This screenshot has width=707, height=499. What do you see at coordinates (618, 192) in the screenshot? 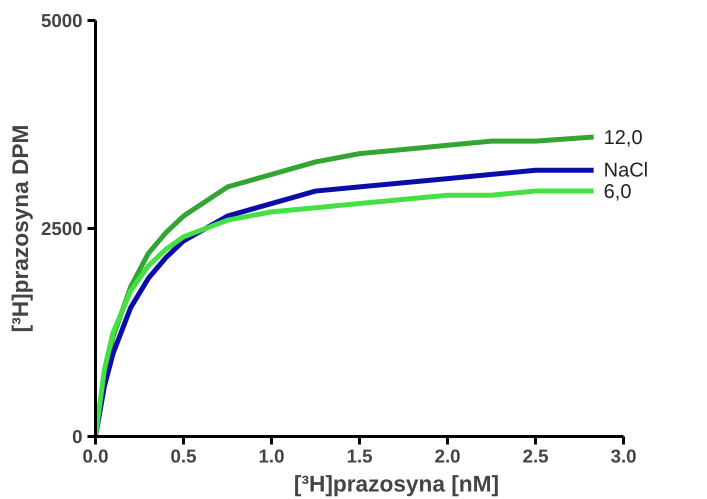
I see `series-label: 6,0` at bounding box center [618, 192].